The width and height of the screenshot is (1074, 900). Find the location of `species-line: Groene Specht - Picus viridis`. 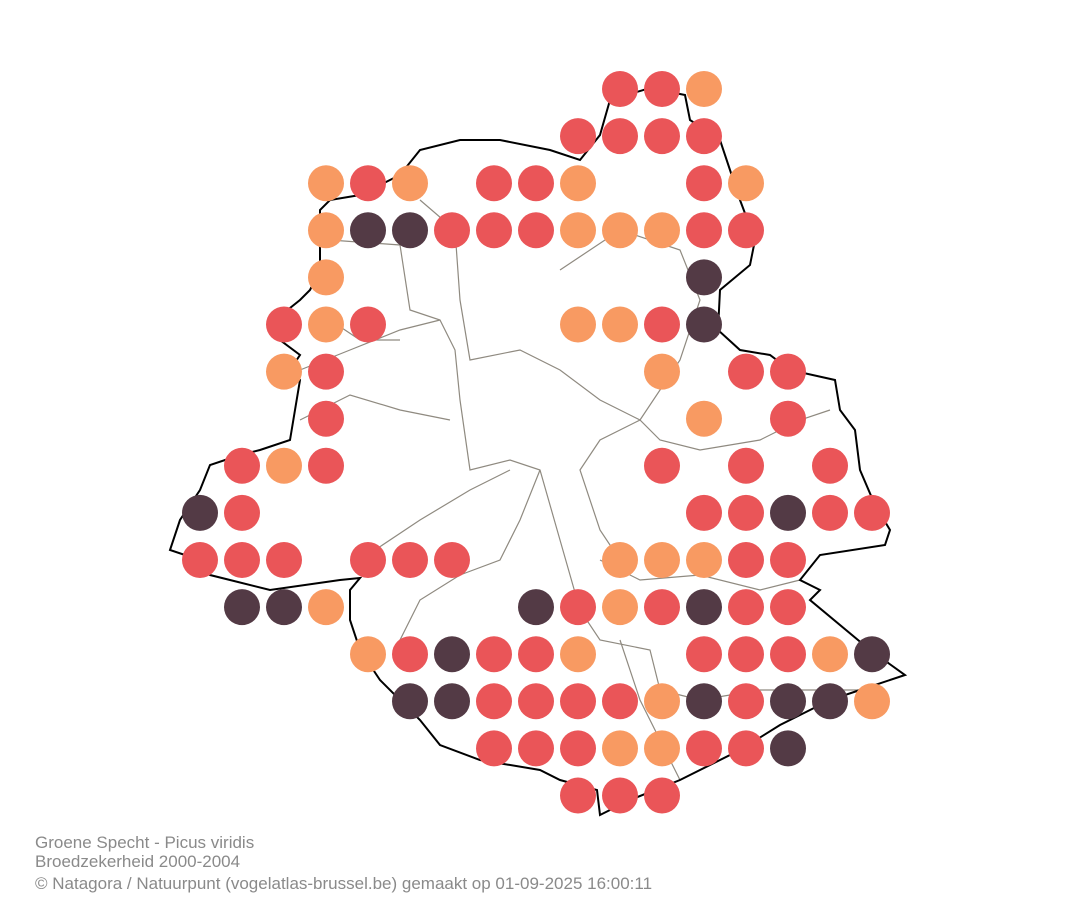

species-line: Groene Specht - Picus viridis is located at coordinates (145, 842).